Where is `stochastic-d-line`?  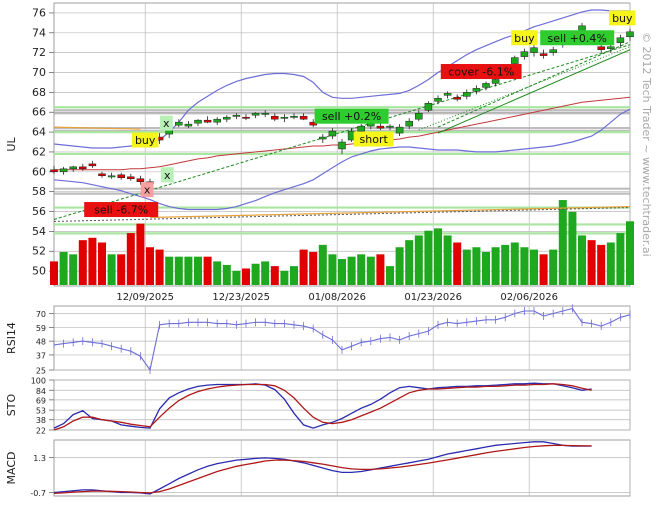
stochastic-d-line is located at coordinates (322, 407).